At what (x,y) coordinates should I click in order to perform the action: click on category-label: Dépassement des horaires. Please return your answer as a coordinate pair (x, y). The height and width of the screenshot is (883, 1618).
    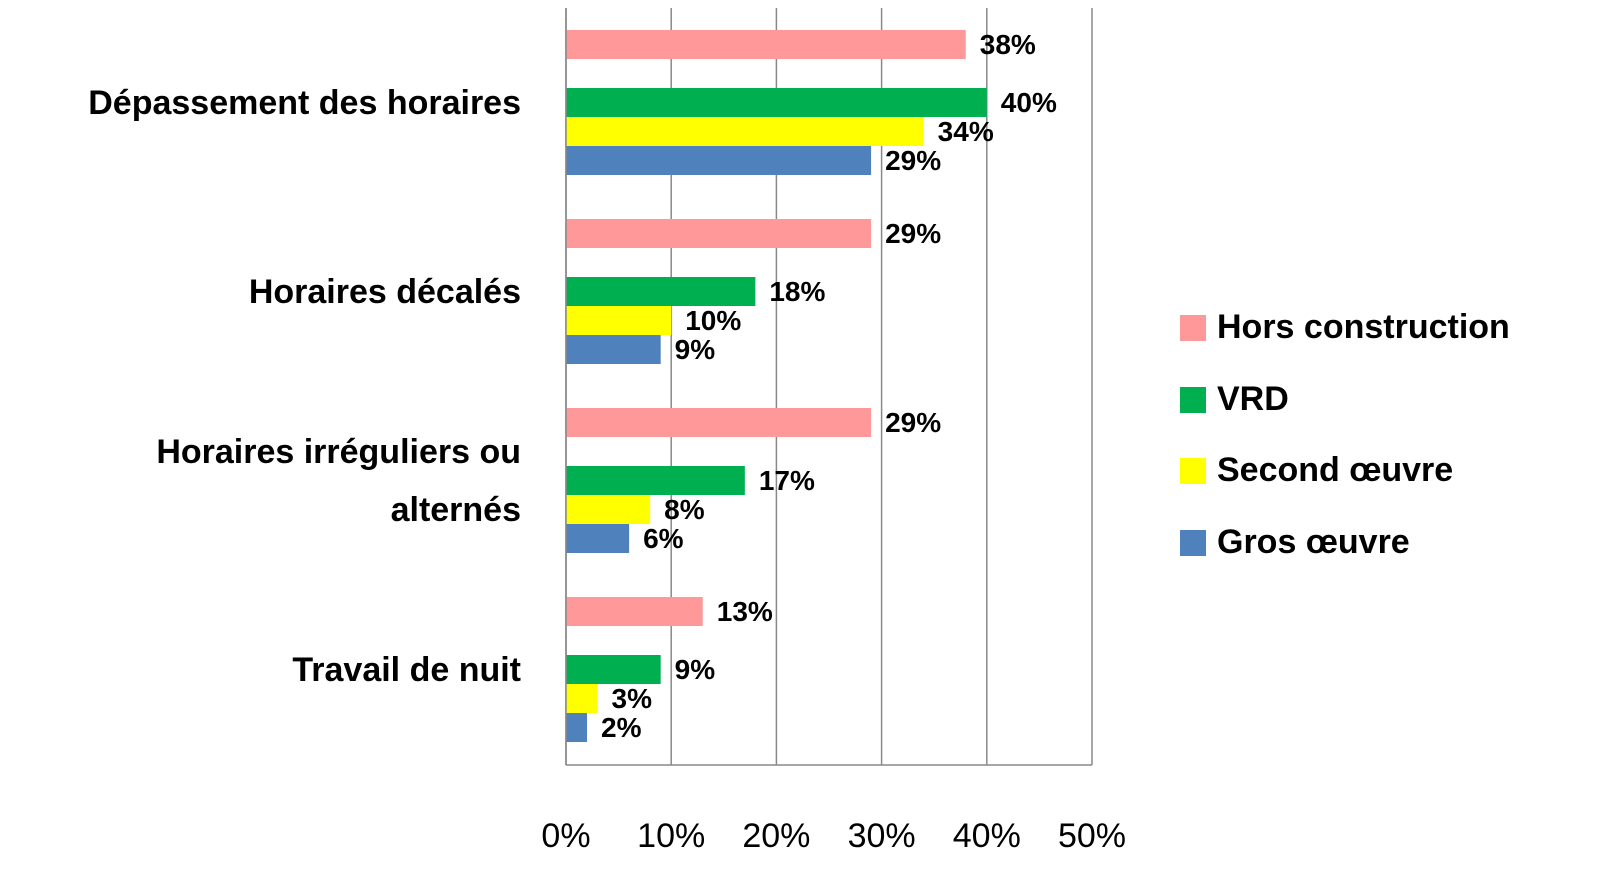
    Looking at the image, I should click on (304, 103).